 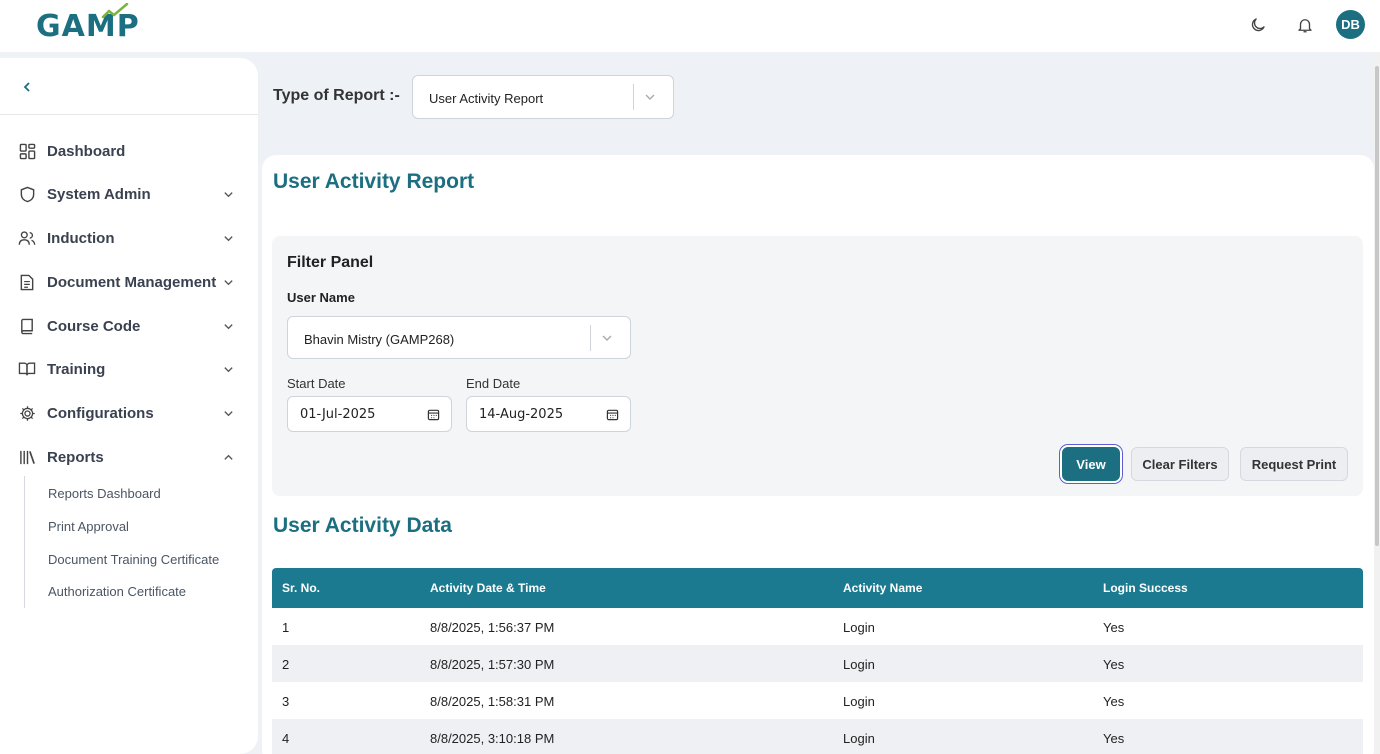 I want to click on end-date-input: 14-Aug-2025, so click(x=548, y=414).